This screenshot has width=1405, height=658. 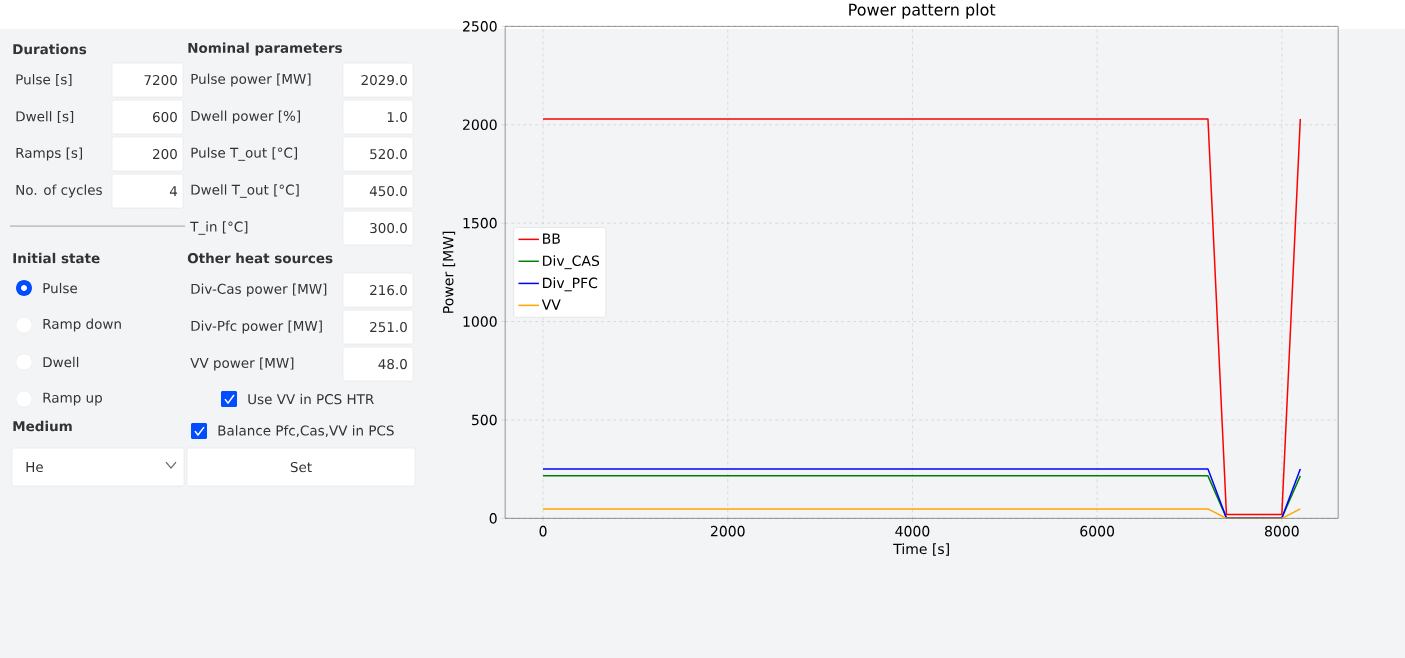 What do you see at coordinates (480, 26) in the screenshot?
I see `y-tick-label: 2500` at bounding box center [480, 26].